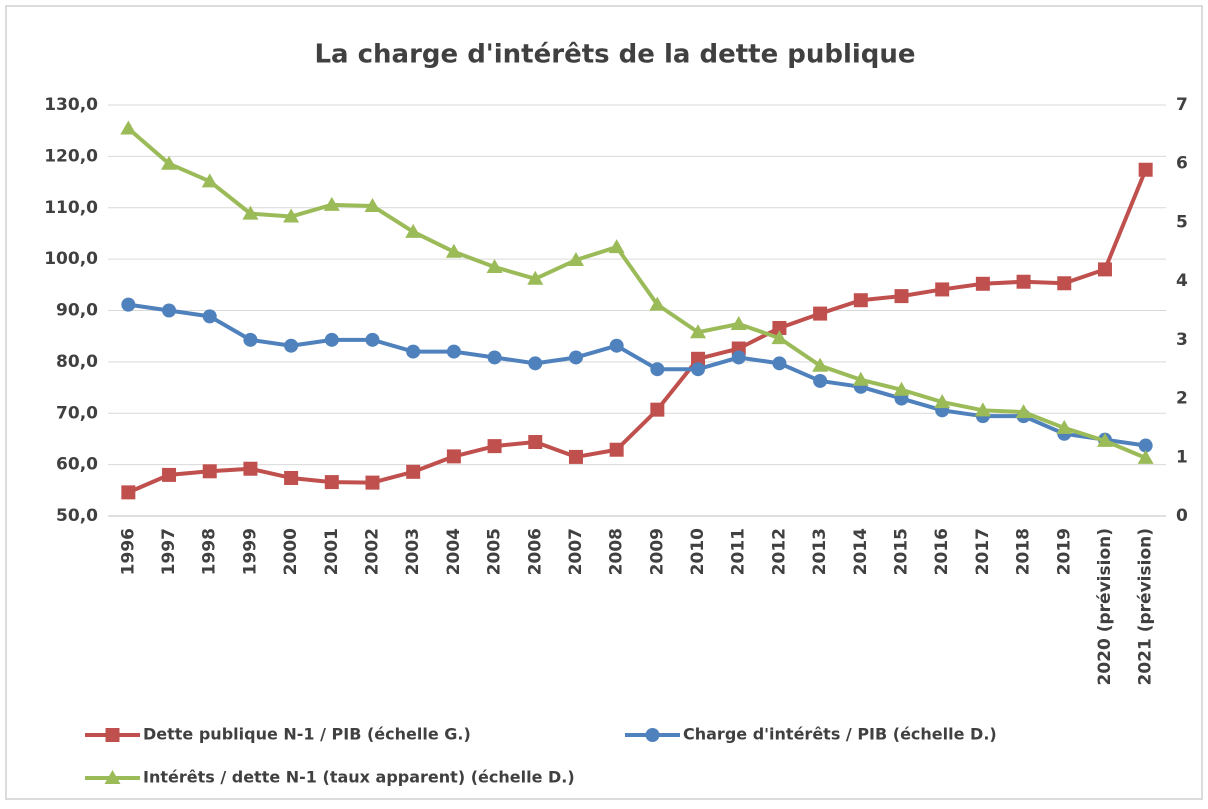 Image resolution: width=1208 pixels, height=809 pixels. What do you see at coordinates (1064, 551) in the screenshot?
I see `x-tick-label: 2019` at bounding box center [1064, 551].